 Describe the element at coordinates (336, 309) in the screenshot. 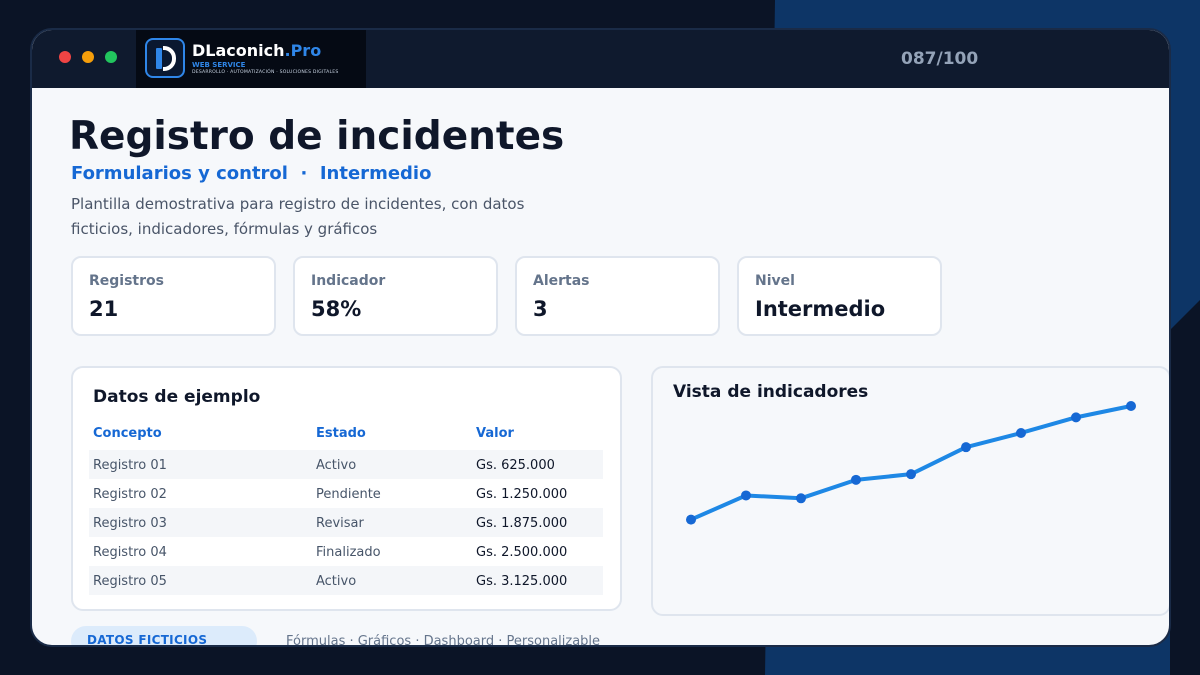

I see `kpi-value: 58%` at that location.